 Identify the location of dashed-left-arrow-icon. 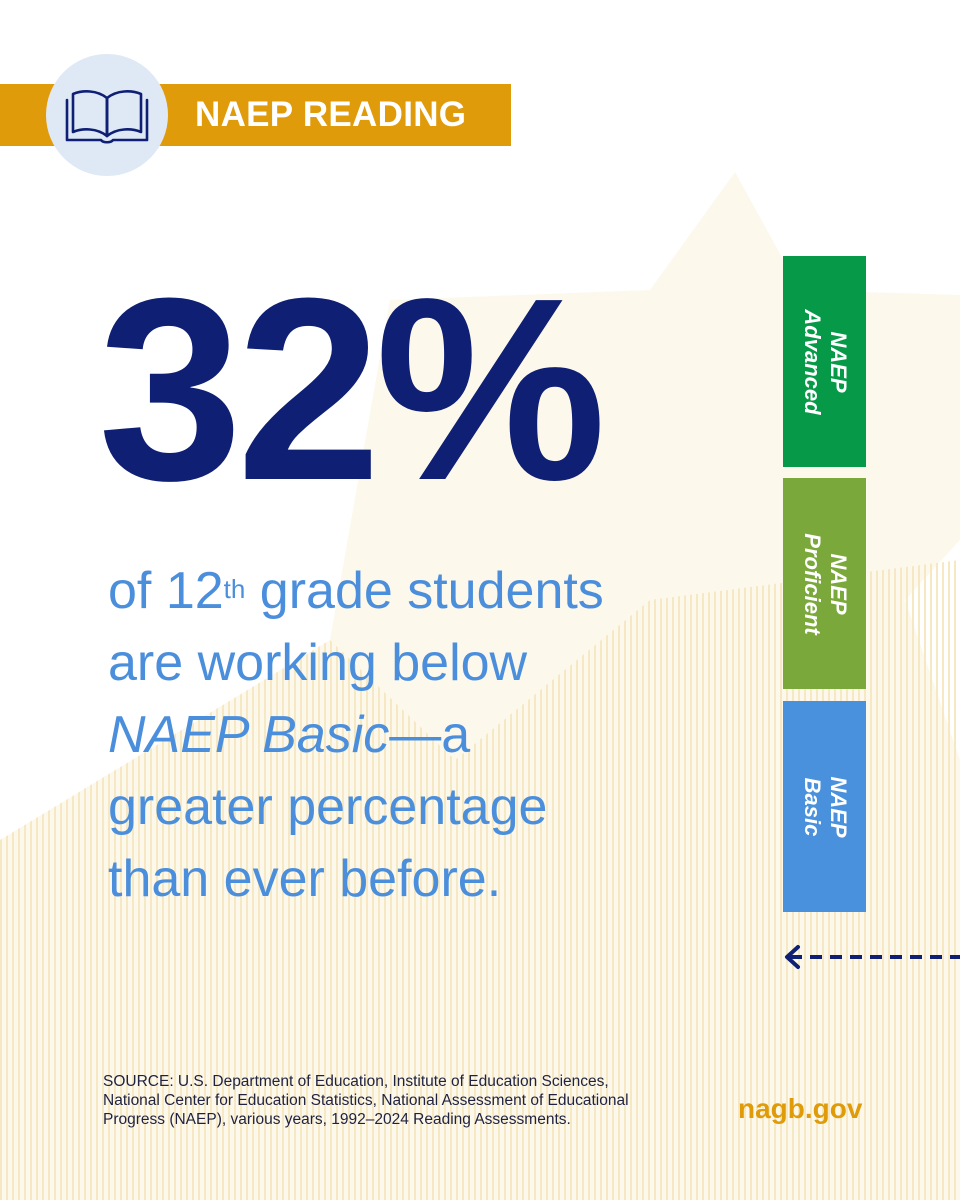
(872, 957).